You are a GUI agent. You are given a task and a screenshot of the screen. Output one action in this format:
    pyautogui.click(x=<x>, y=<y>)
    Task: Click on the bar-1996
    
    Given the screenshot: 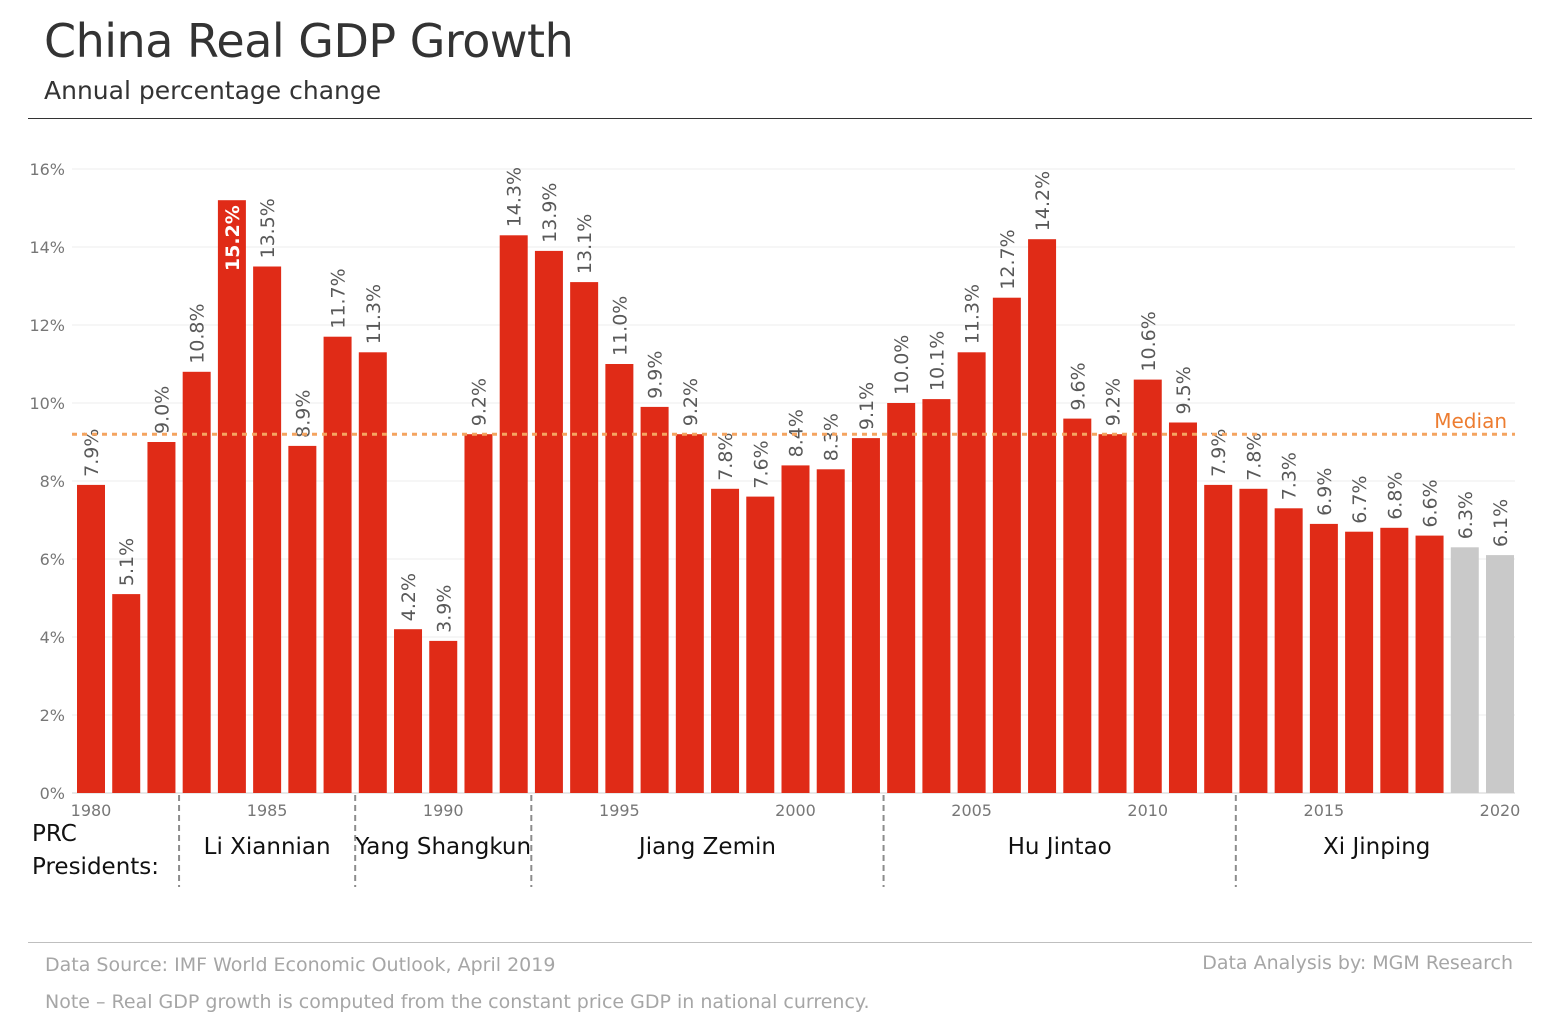 What is the action you would take?
    pyautogui.click(x=654, y=599)
    